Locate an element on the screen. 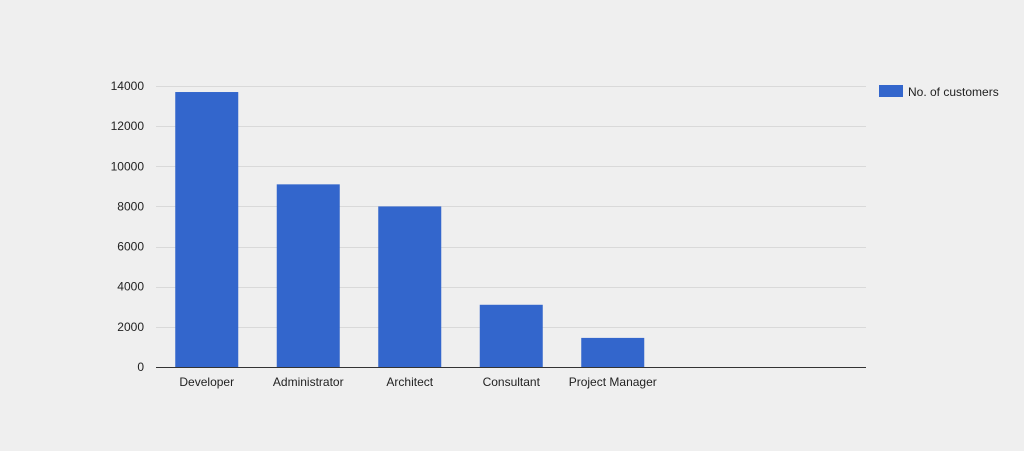  y-tick-label: 12000 is located at coordinates (128, 126).